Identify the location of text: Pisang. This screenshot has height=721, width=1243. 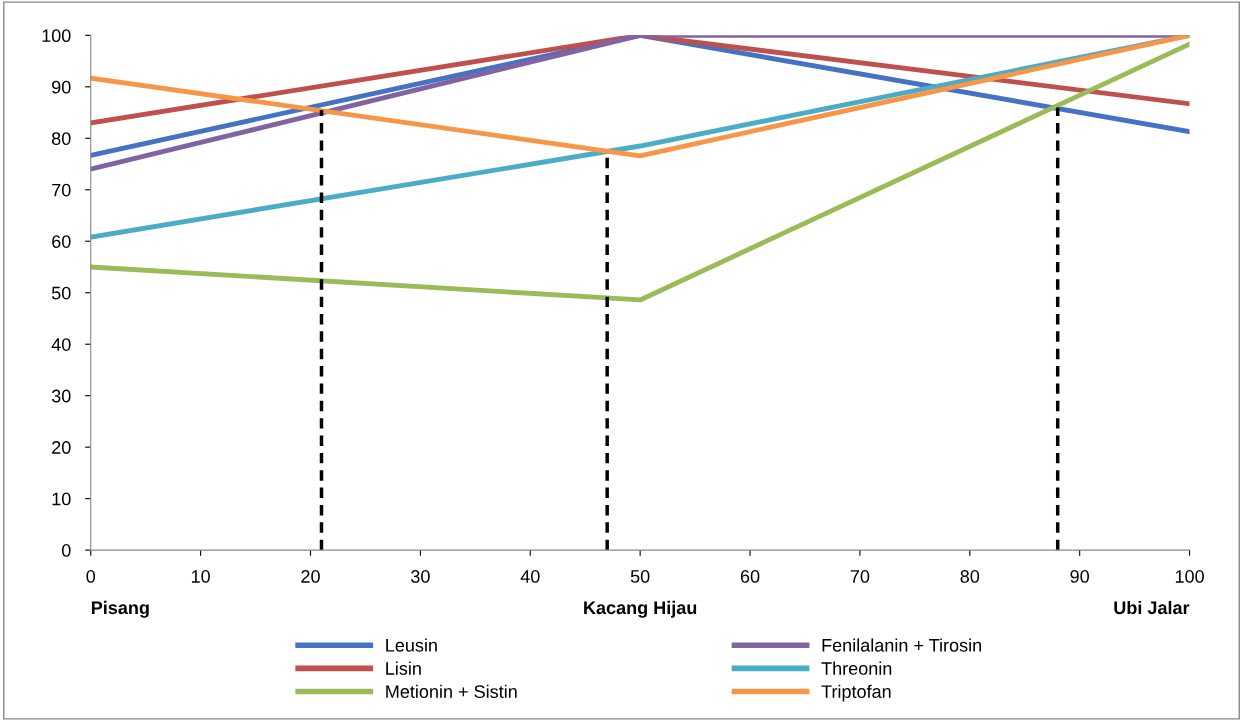
(120, 609).